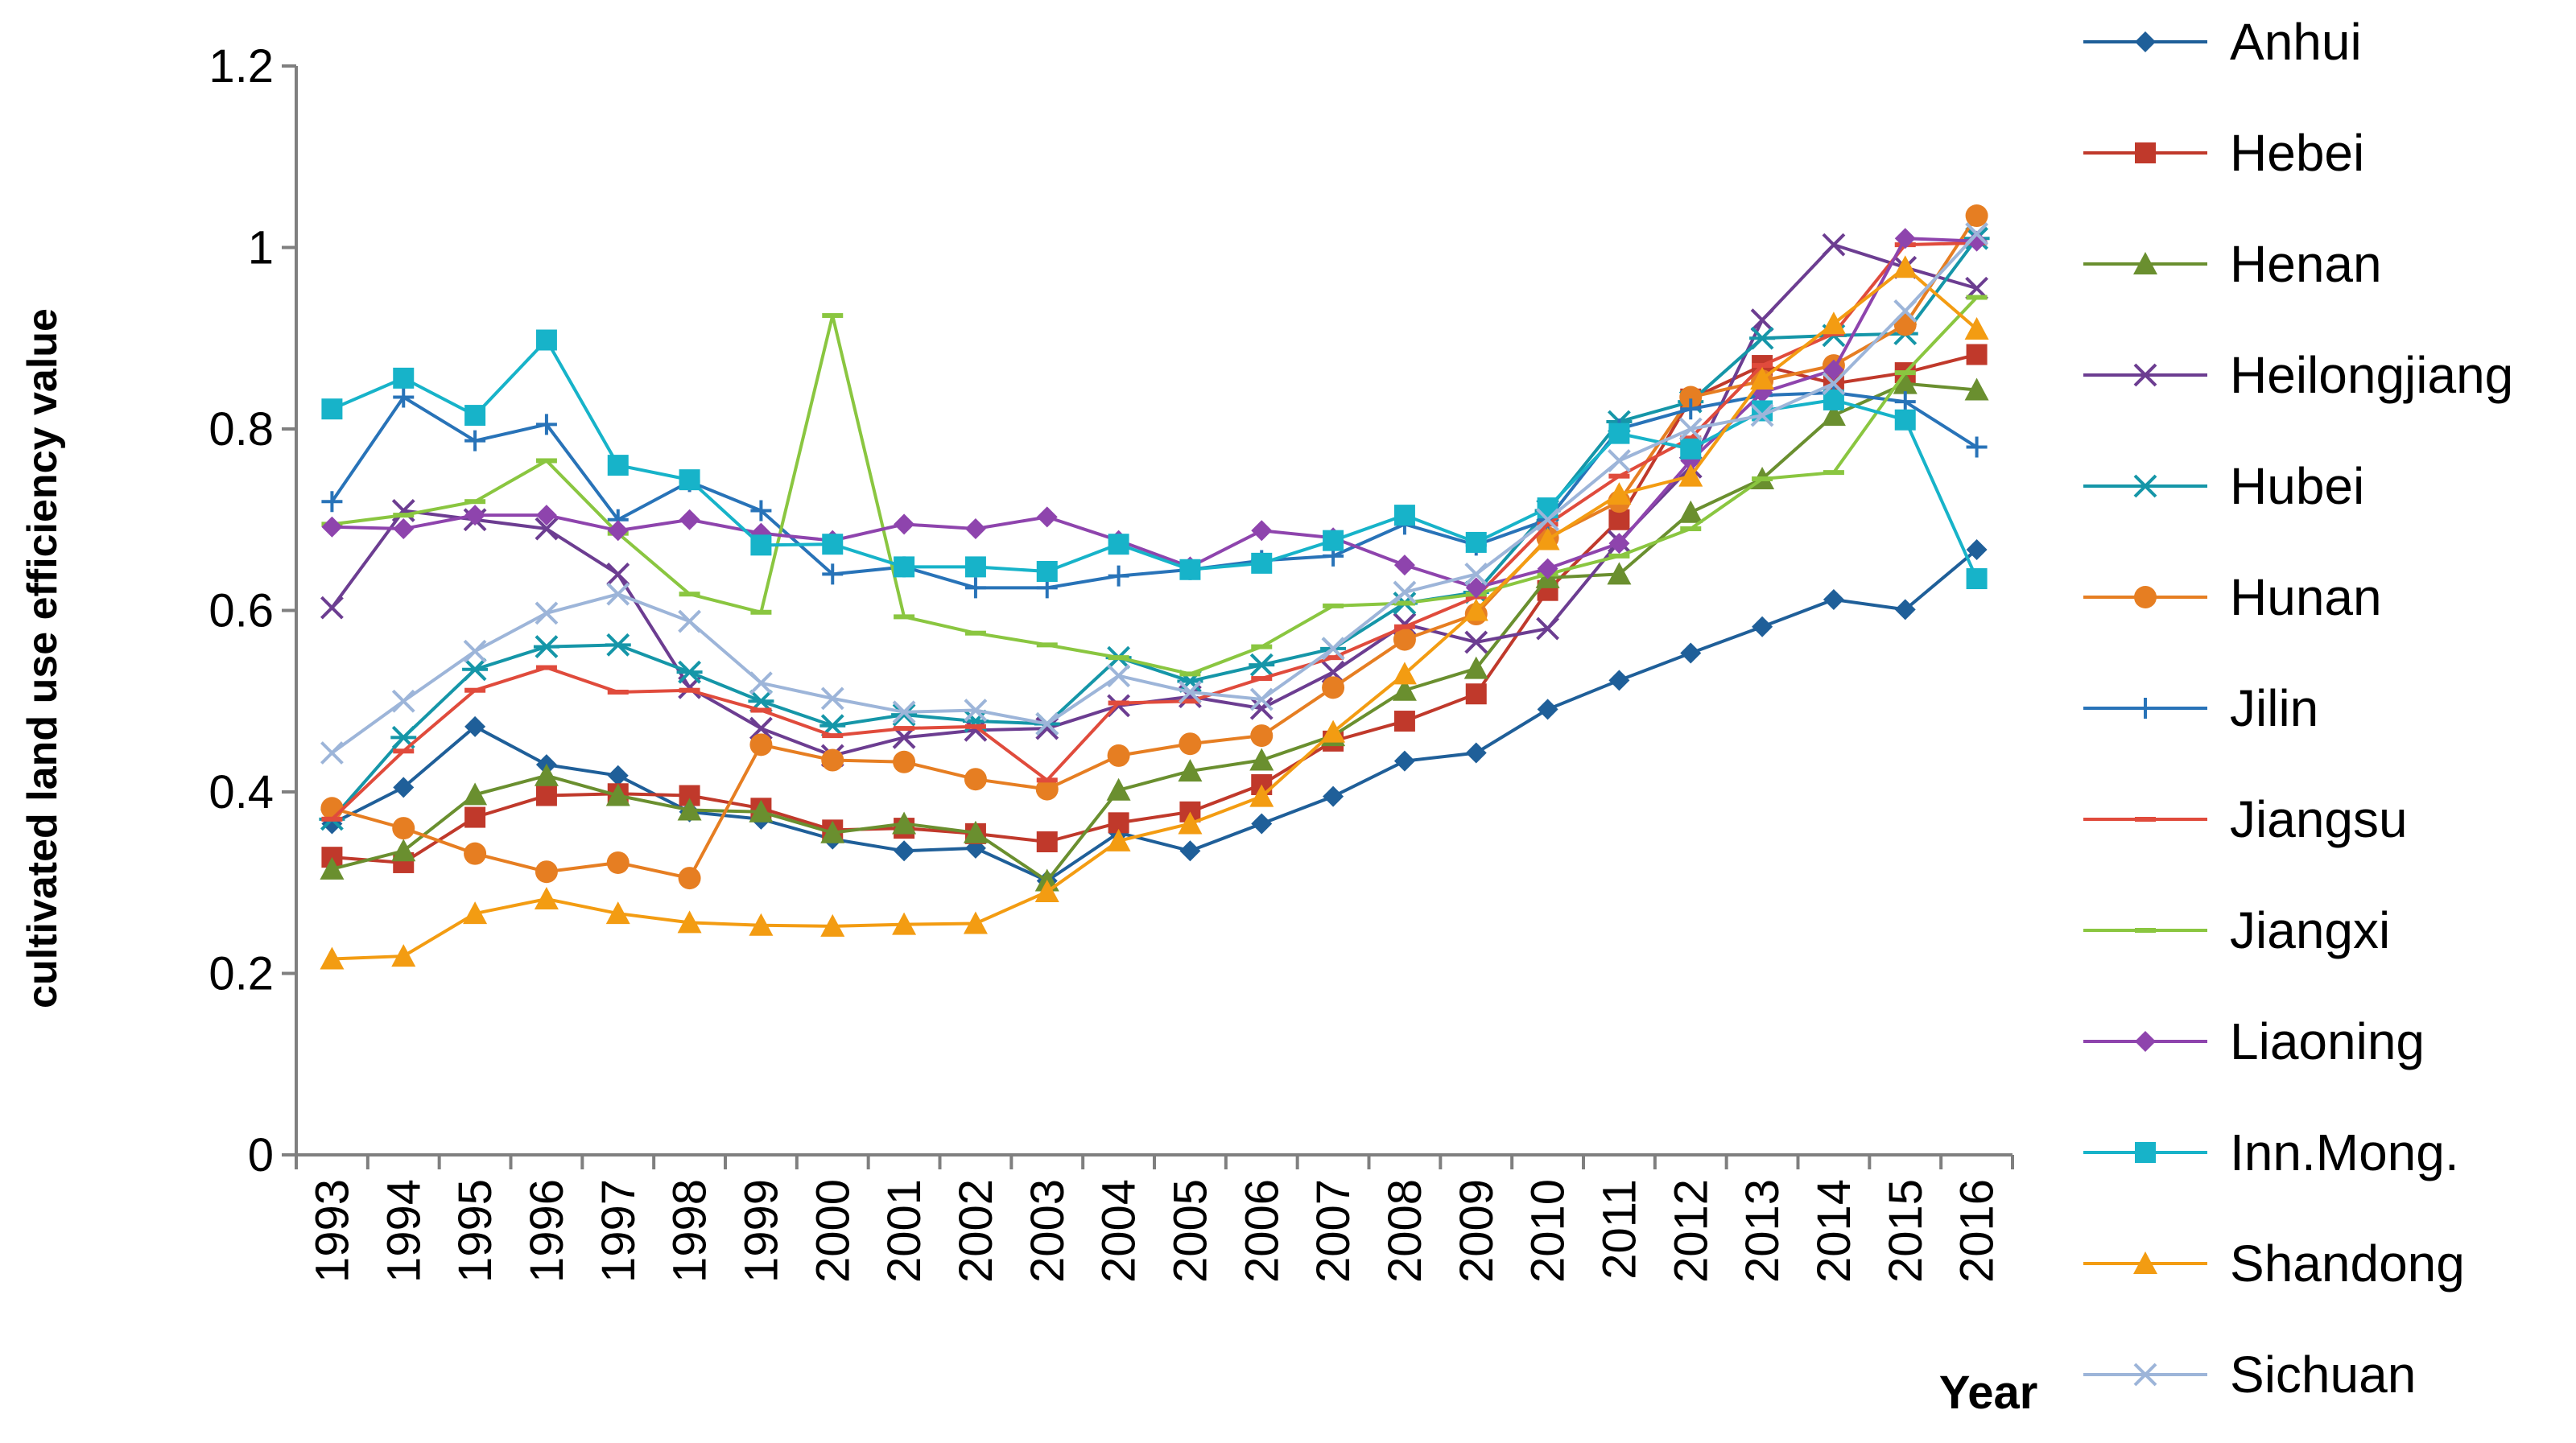  I want to click on x-tick-label: 2013, so click(1763, 1231).